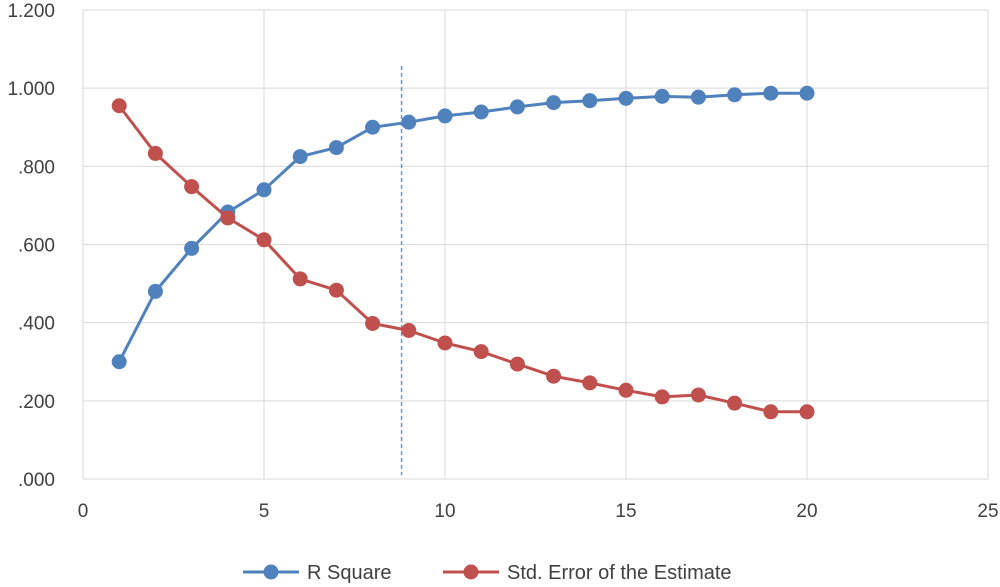  What do you see at coordinates (538, 511) in the screenshot?
I see `x-axis-tick-labels: 0 5 10 15 20 25` at bounding box center [538, 511].